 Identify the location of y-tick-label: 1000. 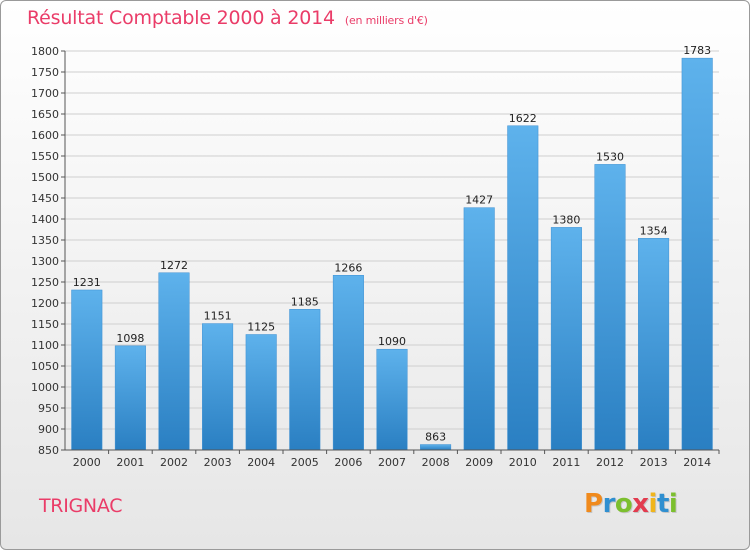
(45, 387).